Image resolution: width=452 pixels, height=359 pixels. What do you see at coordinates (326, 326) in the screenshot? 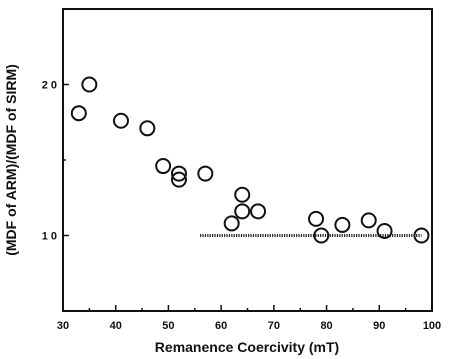
I see `x-tick-label: 80` at bounding box center [326, 326].